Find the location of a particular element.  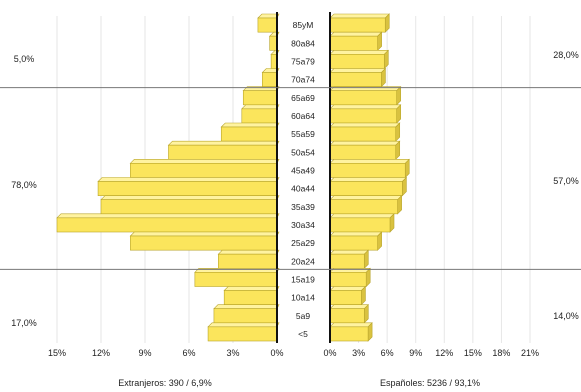

left-group-share-label: 5,0% is located at coordinates (24, 59).